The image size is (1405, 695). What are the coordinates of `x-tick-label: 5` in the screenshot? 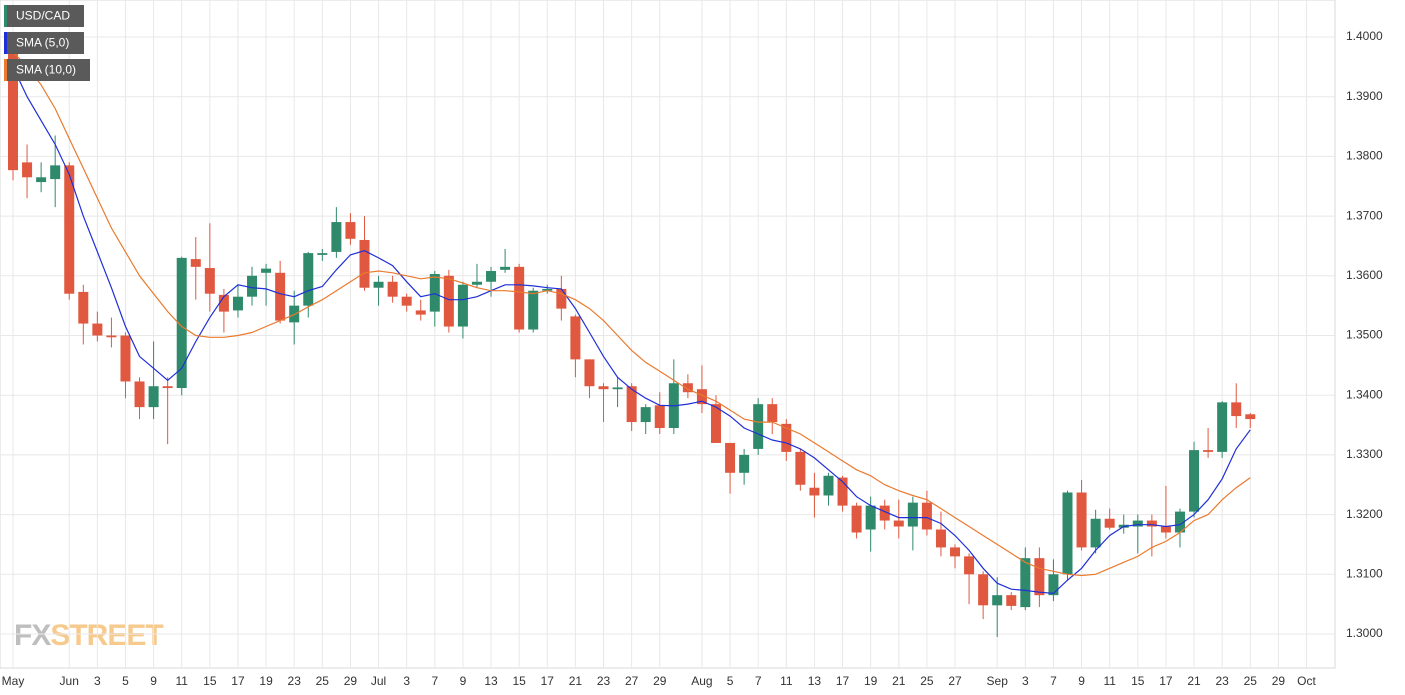 It's located at (730, 681).